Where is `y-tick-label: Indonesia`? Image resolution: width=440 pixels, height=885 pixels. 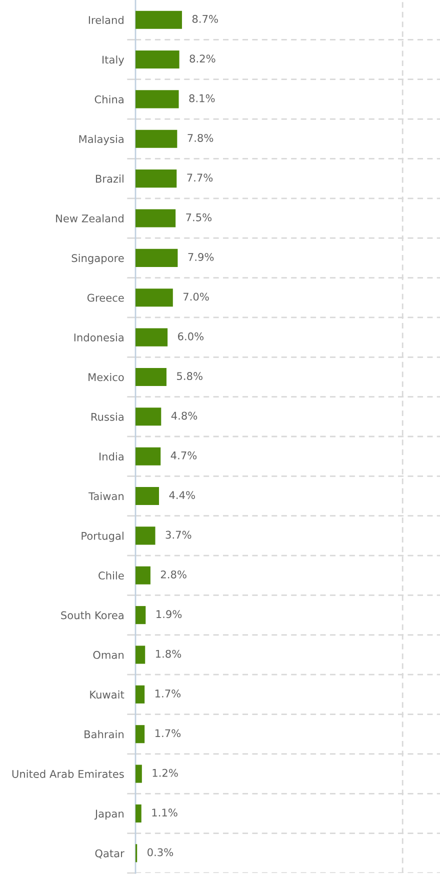
y-tick-label: Indonesia is located at coordinates (99, 337).